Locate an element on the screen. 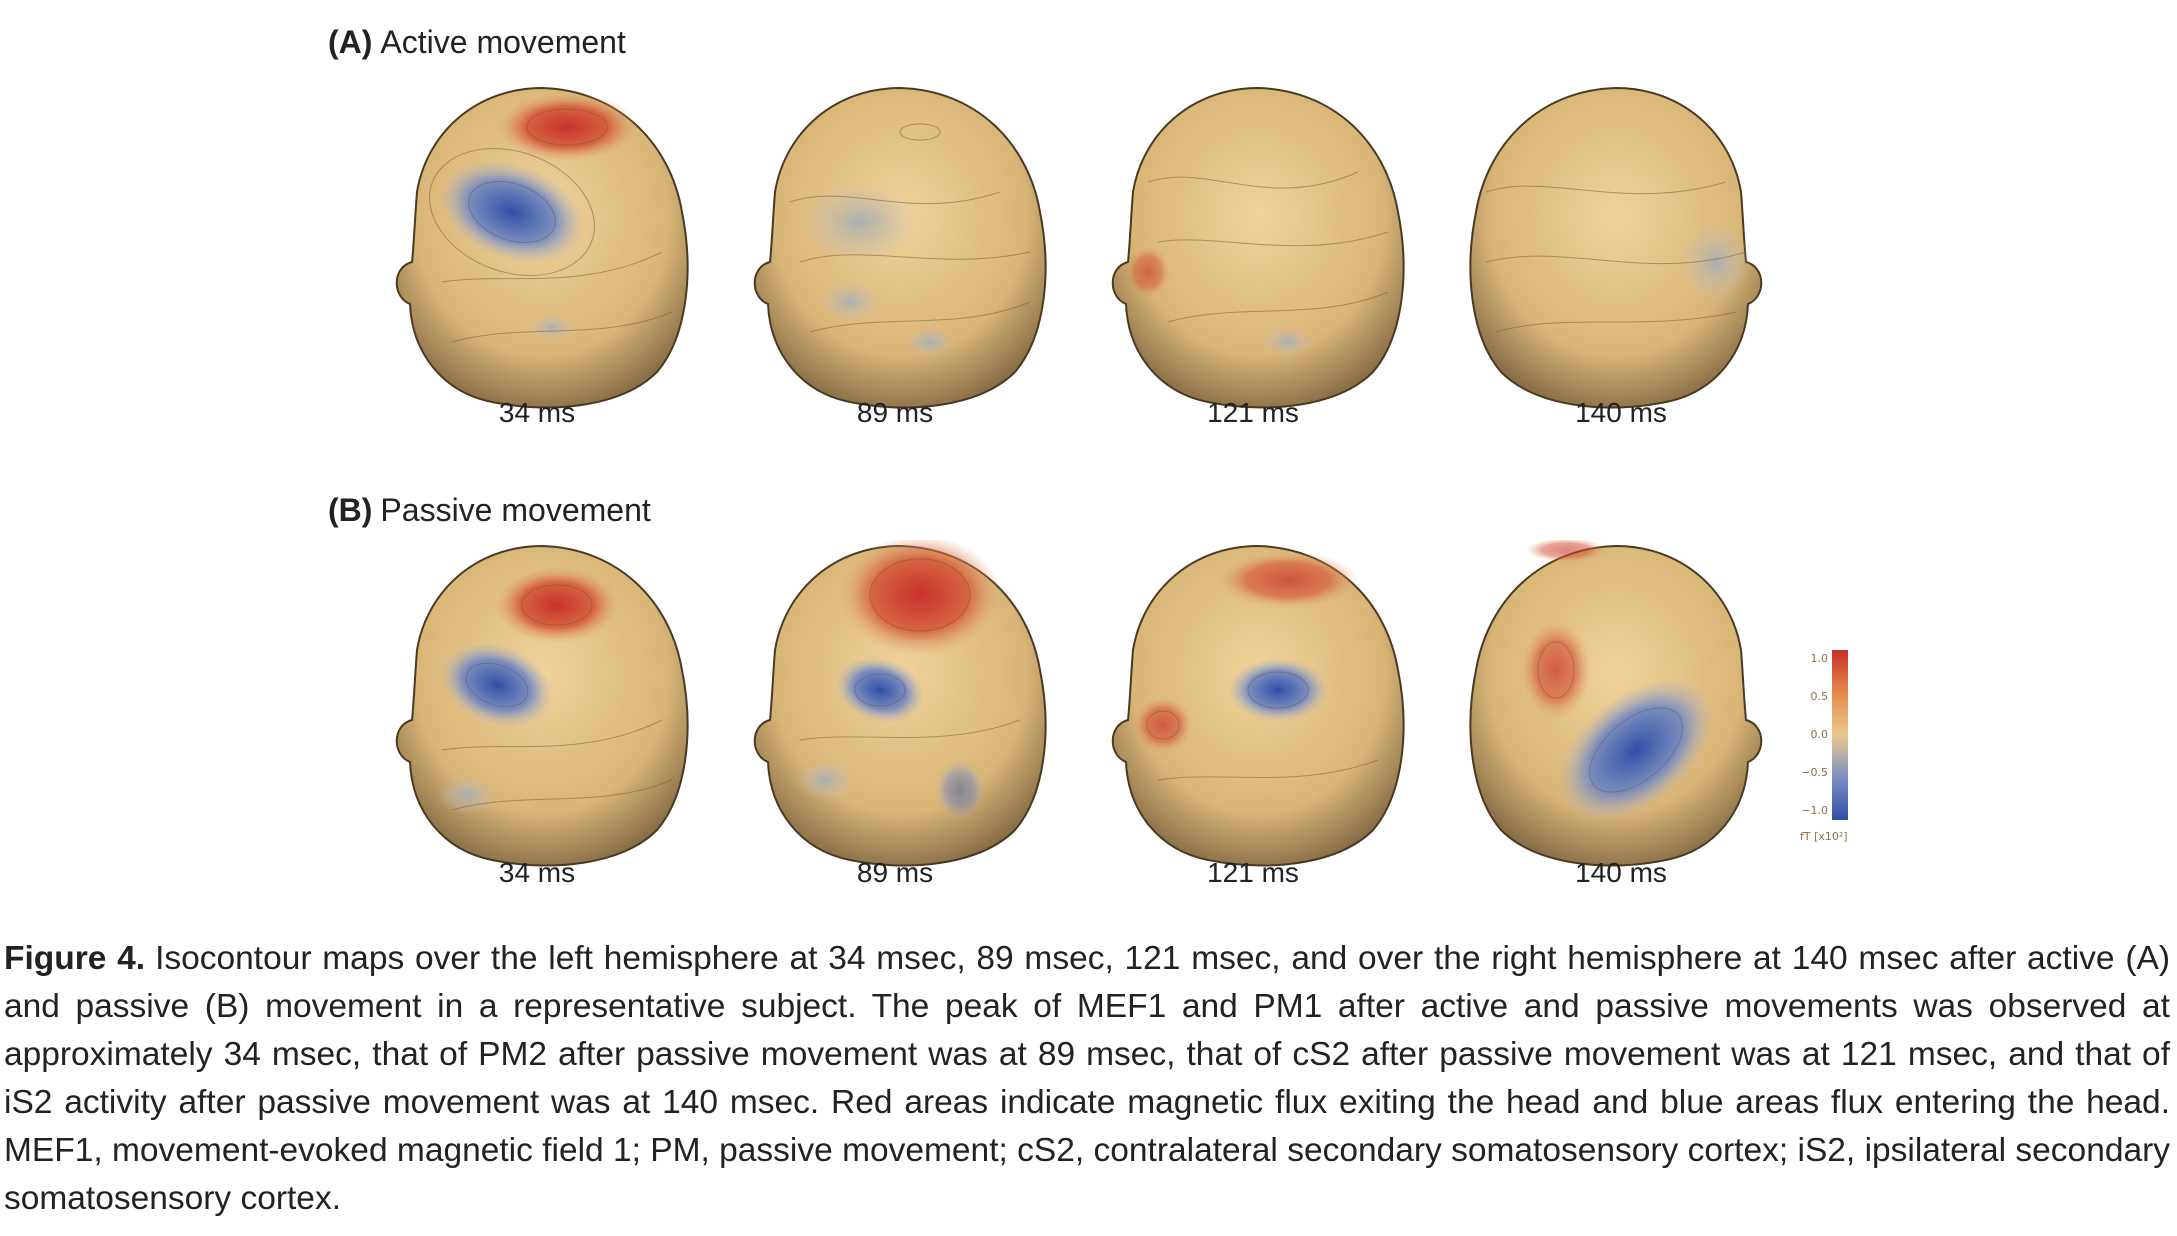 Image resolution: width=2177 pixels, height=1236 pixels. head-map-a-89ms is located at coordinates (895, 252).